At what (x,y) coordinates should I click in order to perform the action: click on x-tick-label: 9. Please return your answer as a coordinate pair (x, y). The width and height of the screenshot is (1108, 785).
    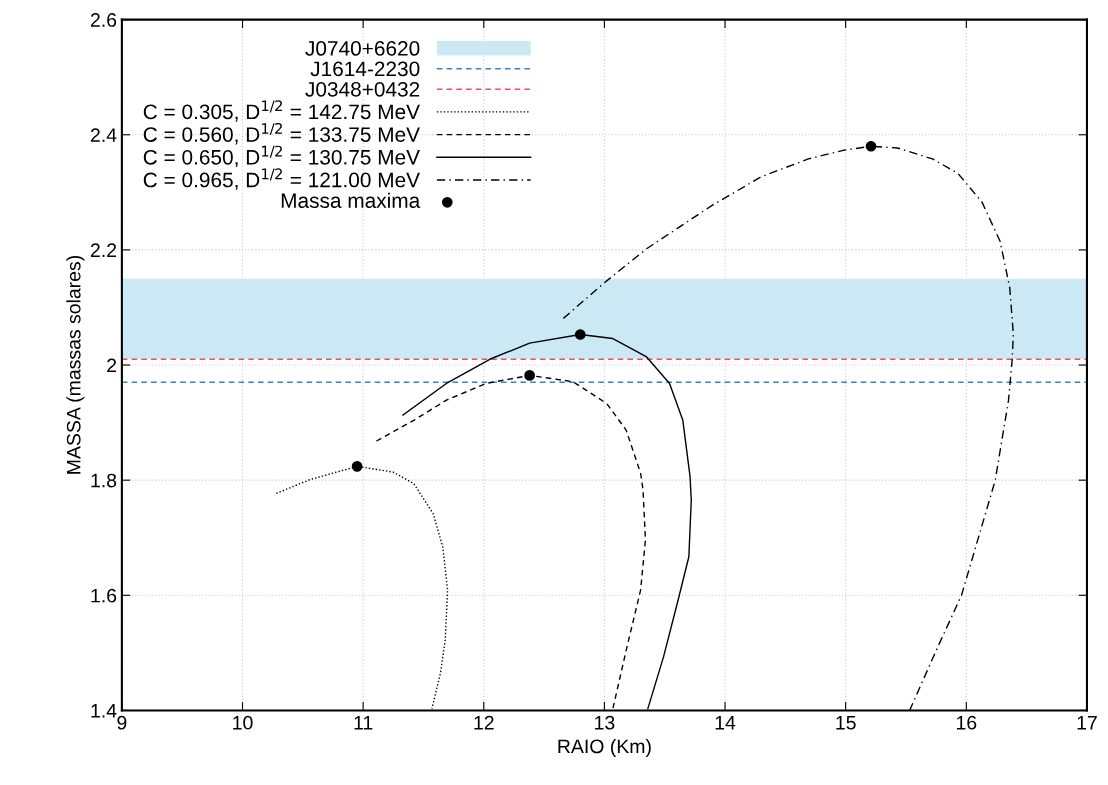
    Looking at the image, I should click on (122, 722).